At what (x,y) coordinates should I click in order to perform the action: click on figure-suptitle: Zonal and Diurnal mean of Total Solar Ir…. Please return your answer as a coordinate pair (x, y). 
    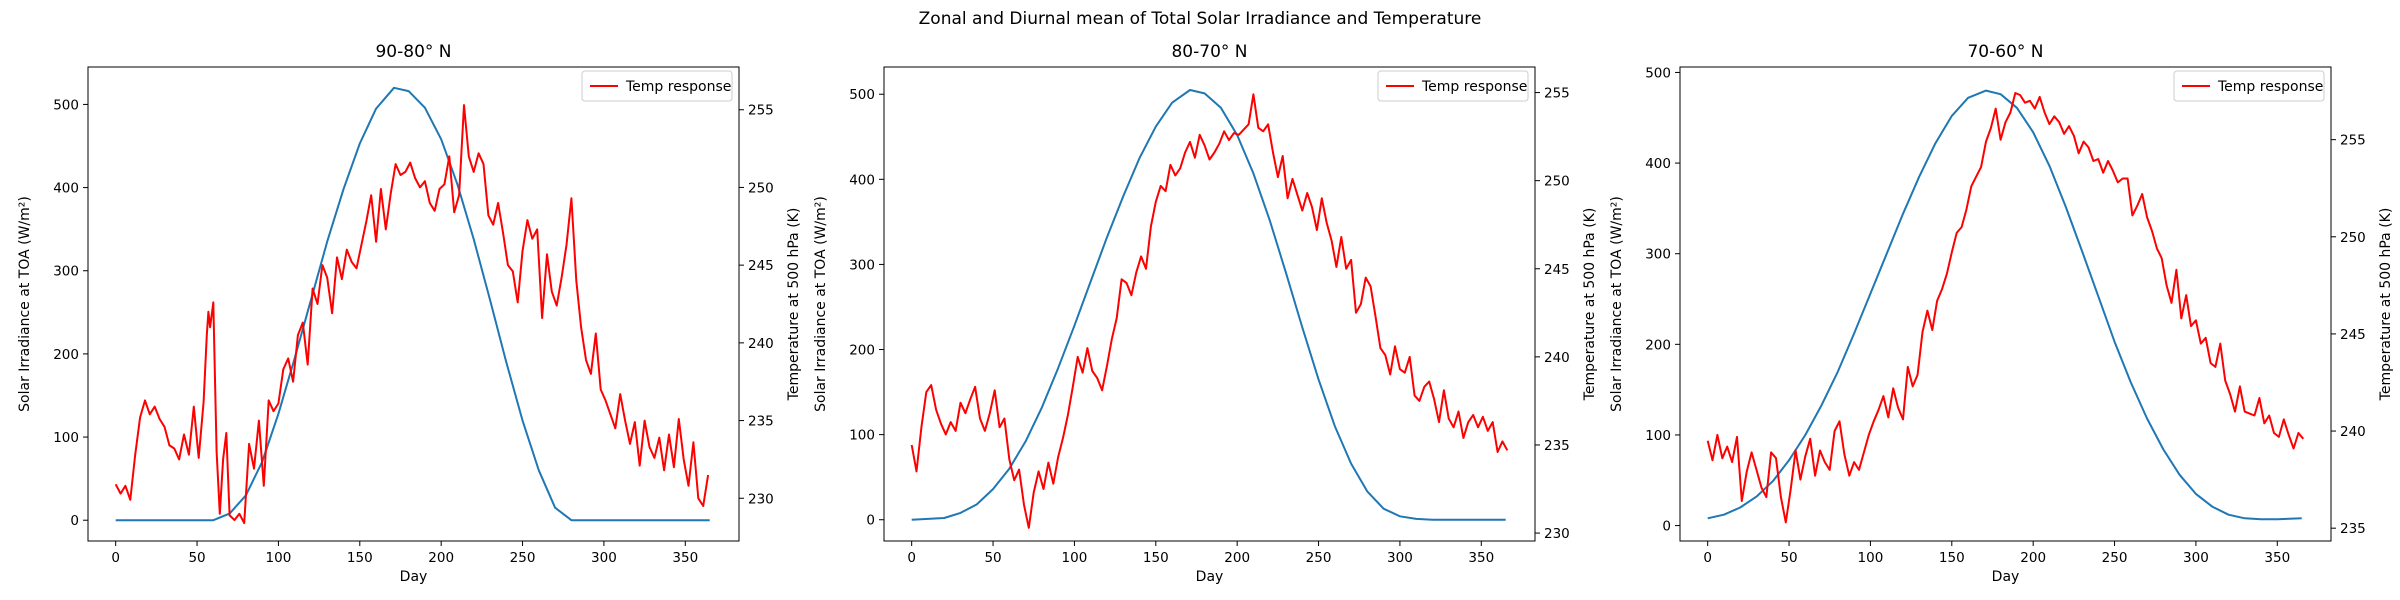
    Looking at the image, I should click on (1200, 19).